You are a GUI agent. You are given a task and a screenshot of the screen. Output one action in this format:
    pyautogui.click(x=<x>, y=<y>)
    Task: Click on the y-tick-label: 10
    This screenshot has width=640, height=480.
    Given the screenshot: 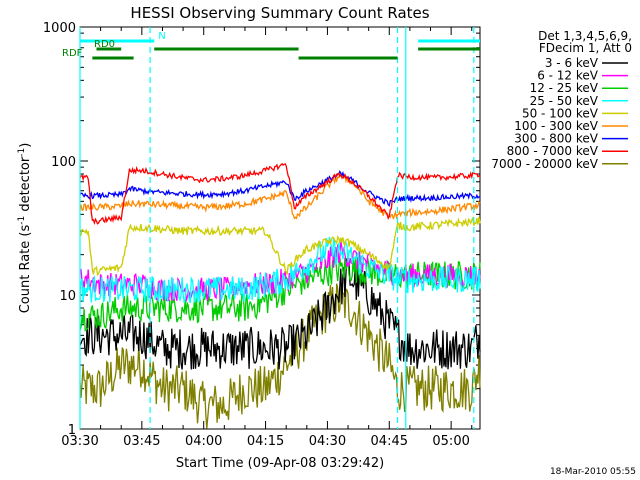 What is the action you would take?
    pyautogui.click(x=67, y=296)
    